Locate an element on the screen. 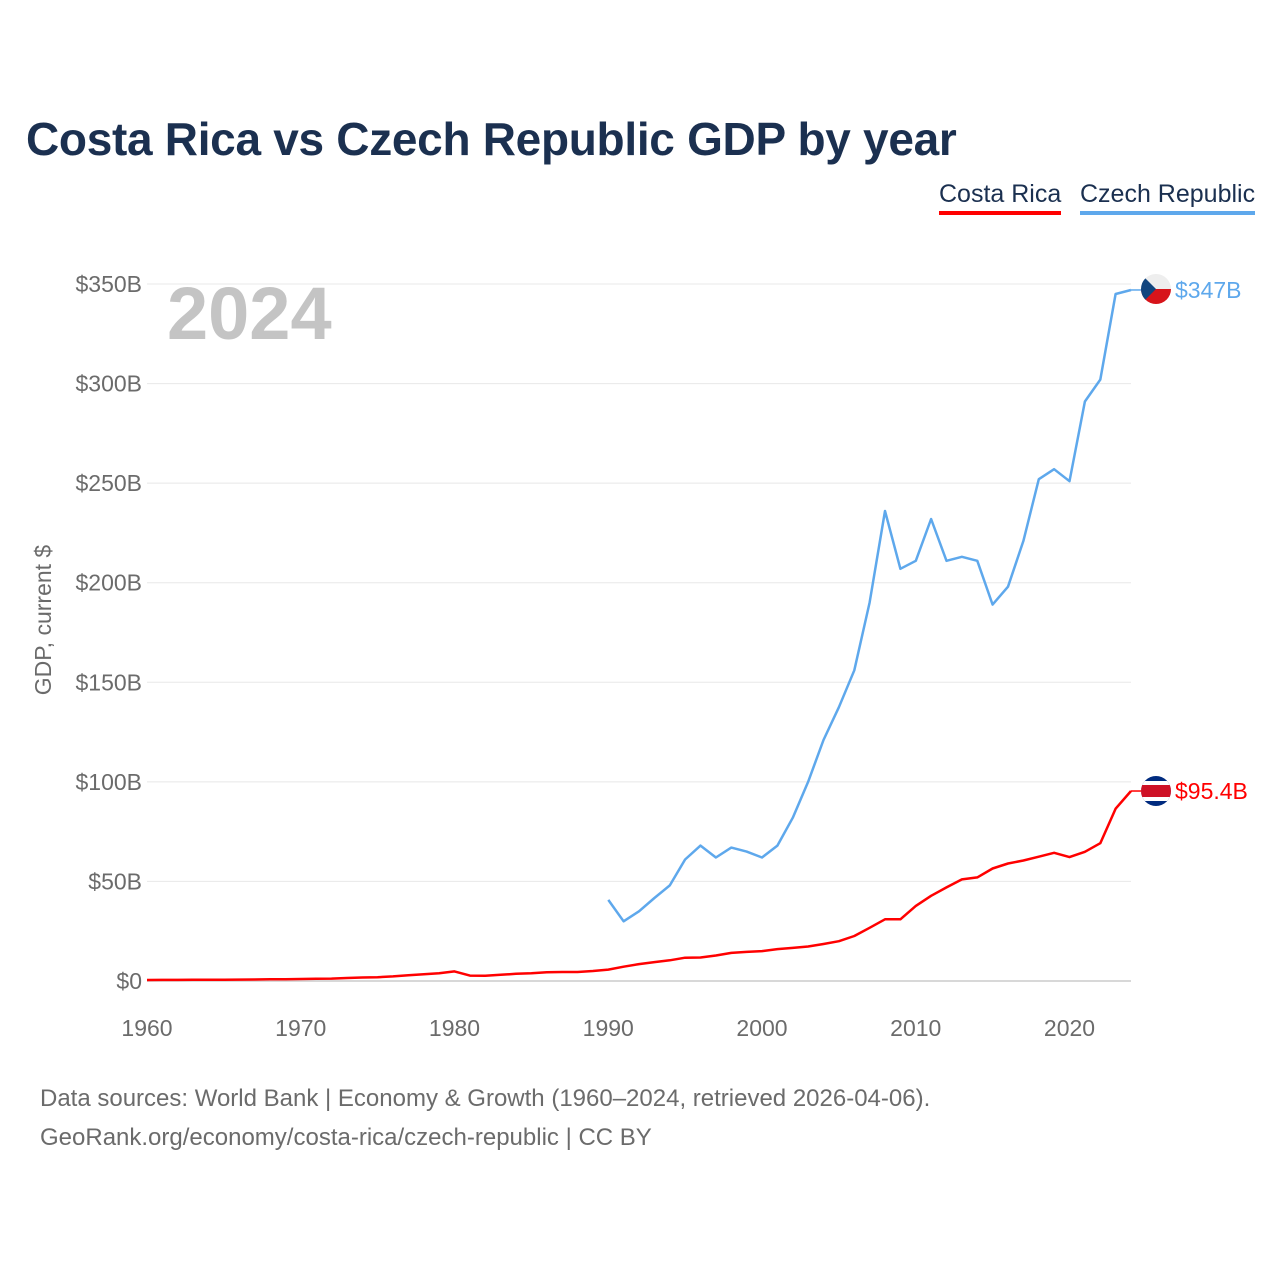 This screenshot has height=1280, width=1280. legend-czech-republic: Czech Republic is located at coordinates (1168, 197).